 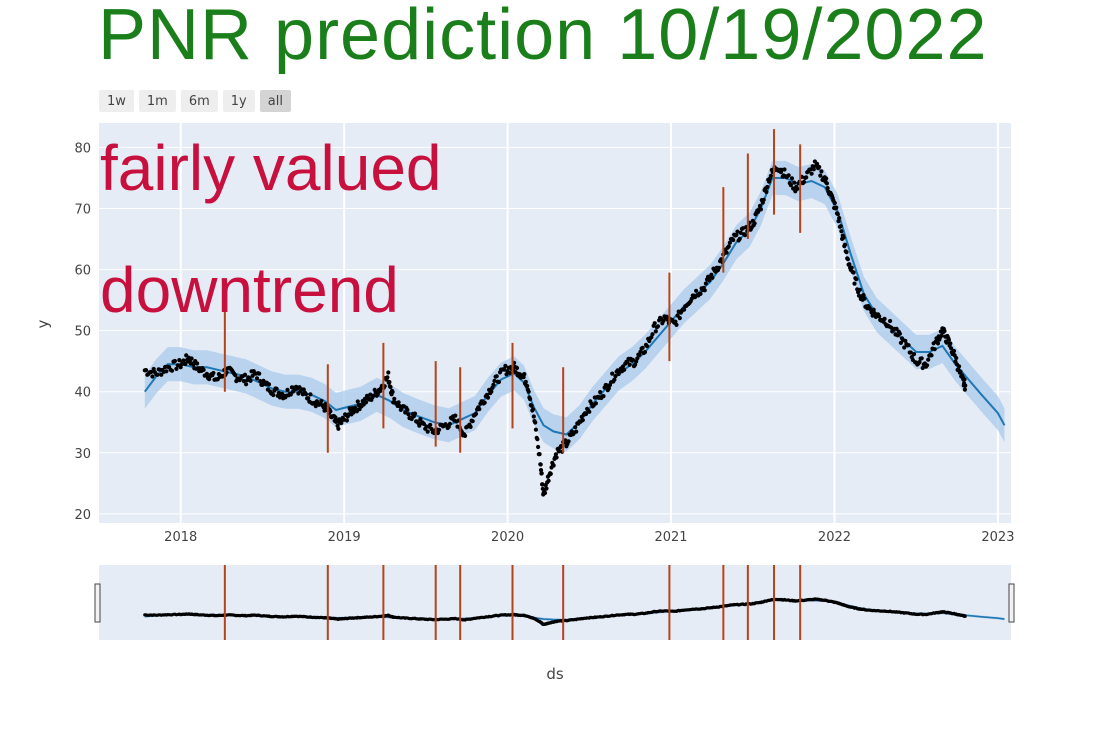 I want to click on range-button-6m: 6m, so click(x=199, y=101).